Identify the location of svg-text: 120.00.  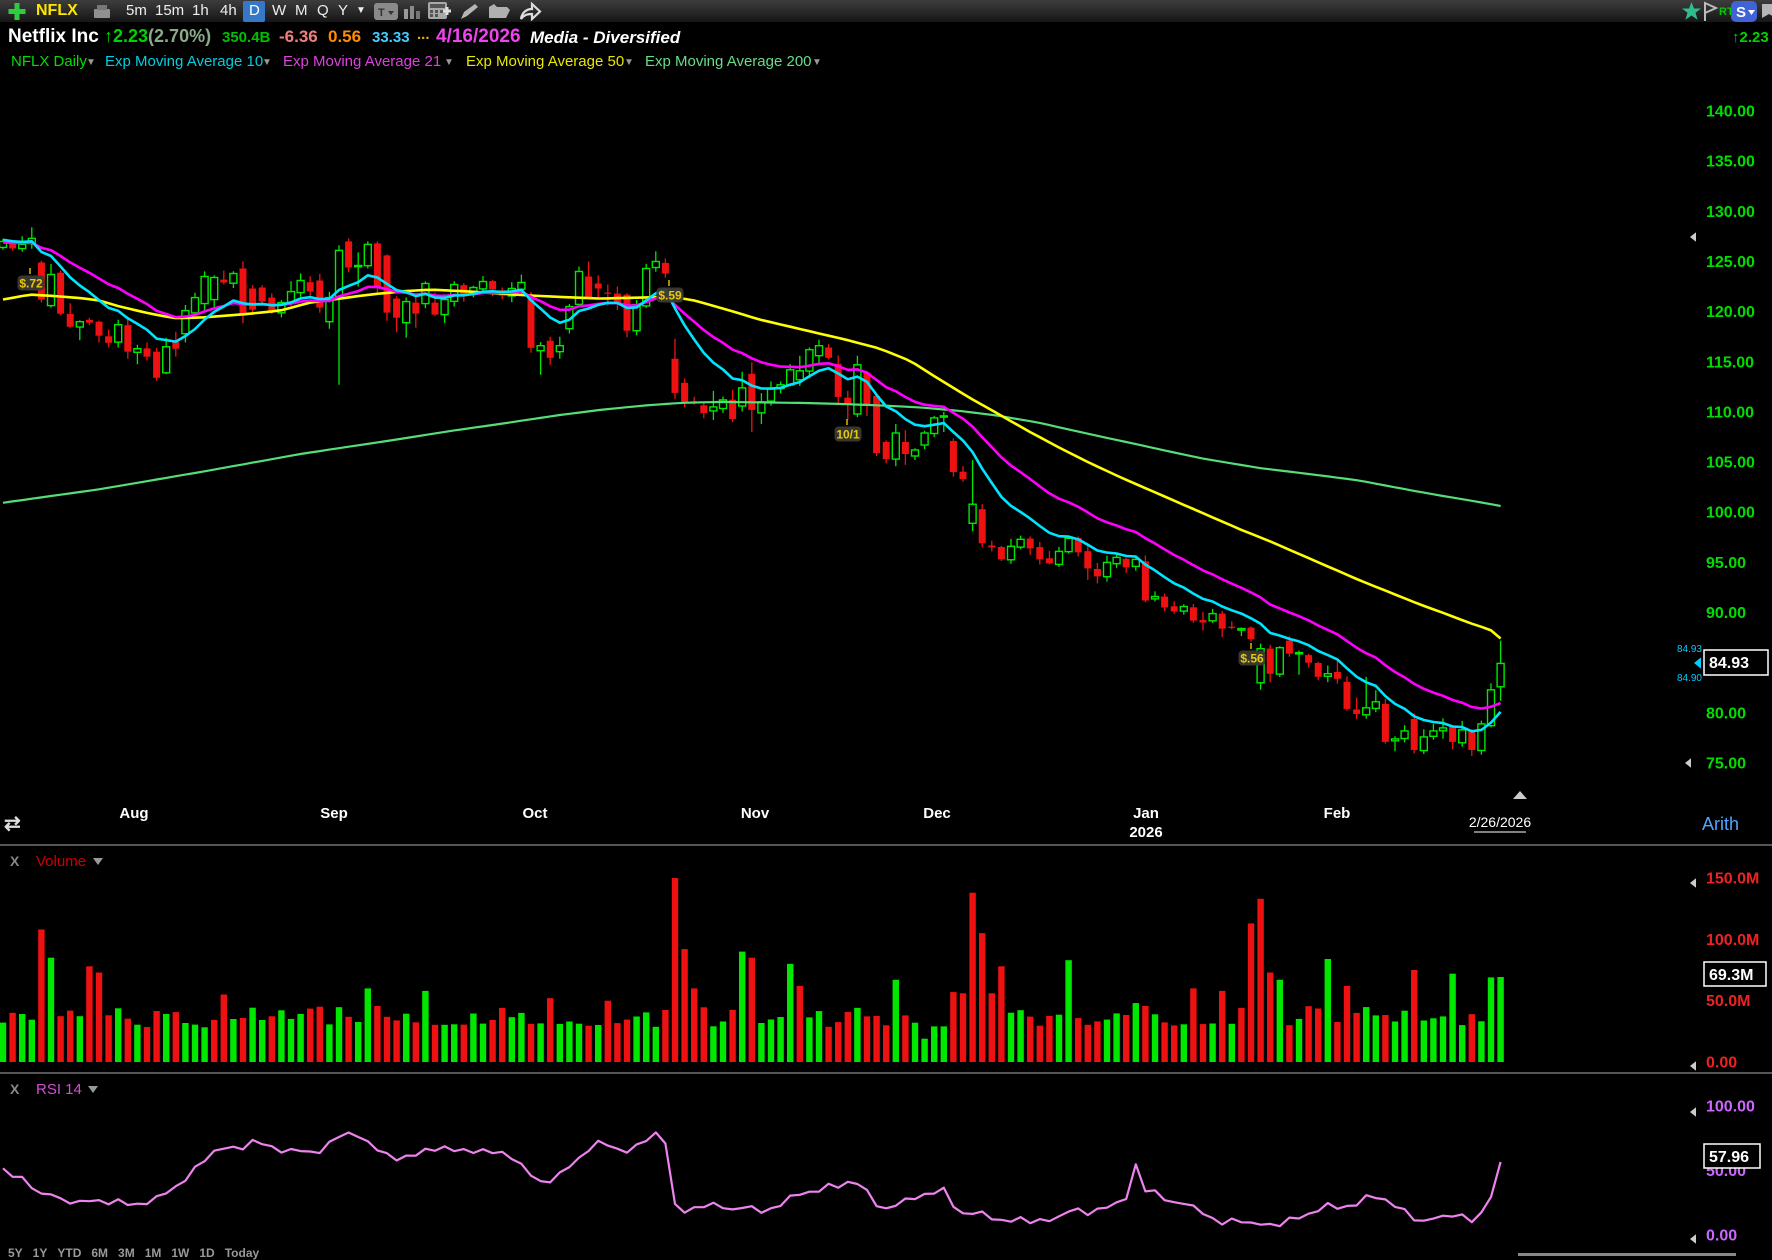
(1730, 312).